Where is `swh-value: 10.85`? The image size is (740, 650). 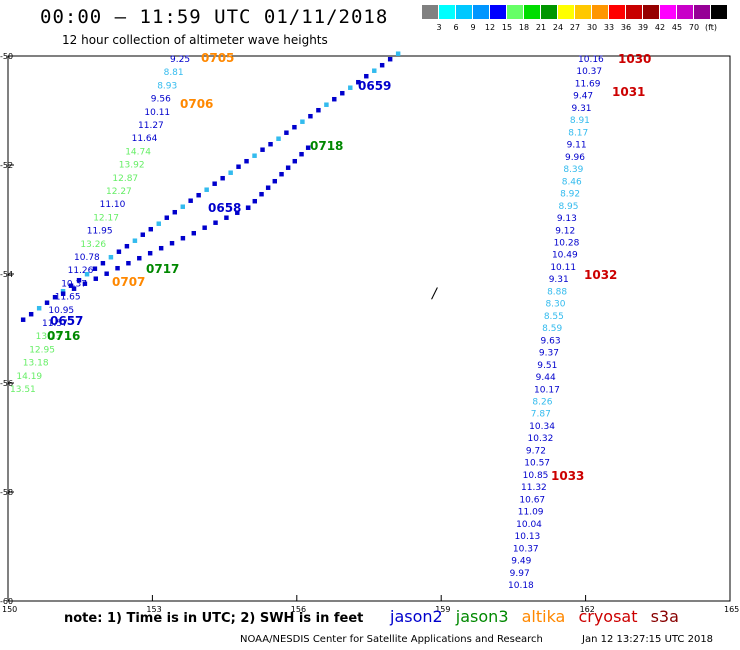
swh-value: 10.85 is located at coordinates (536, 476).